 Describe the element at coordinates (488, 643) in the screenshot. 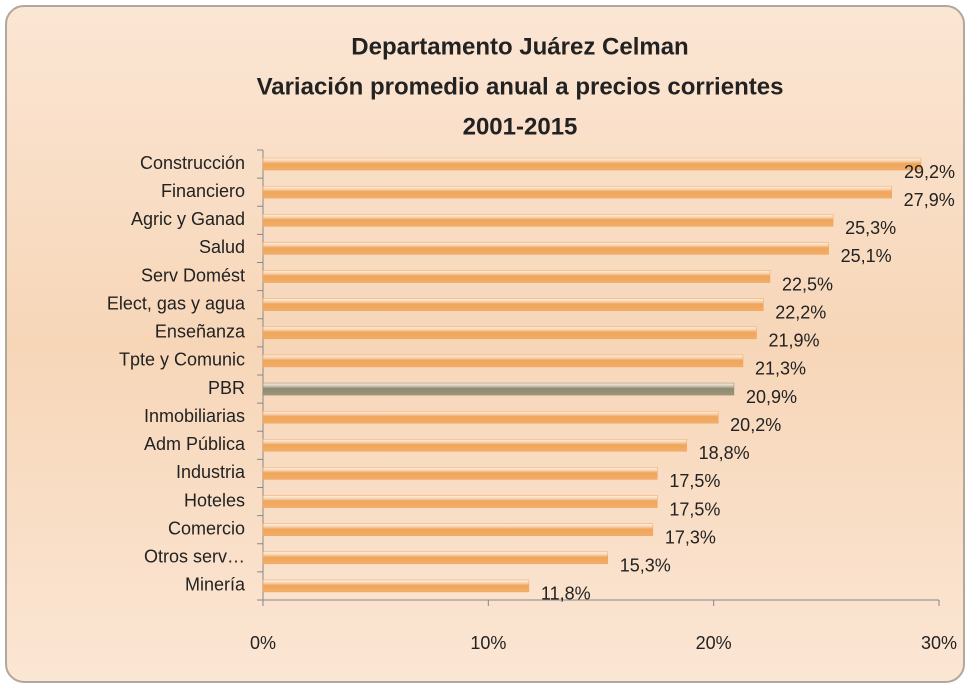

I see `x-tick-label: 10%` at that location.